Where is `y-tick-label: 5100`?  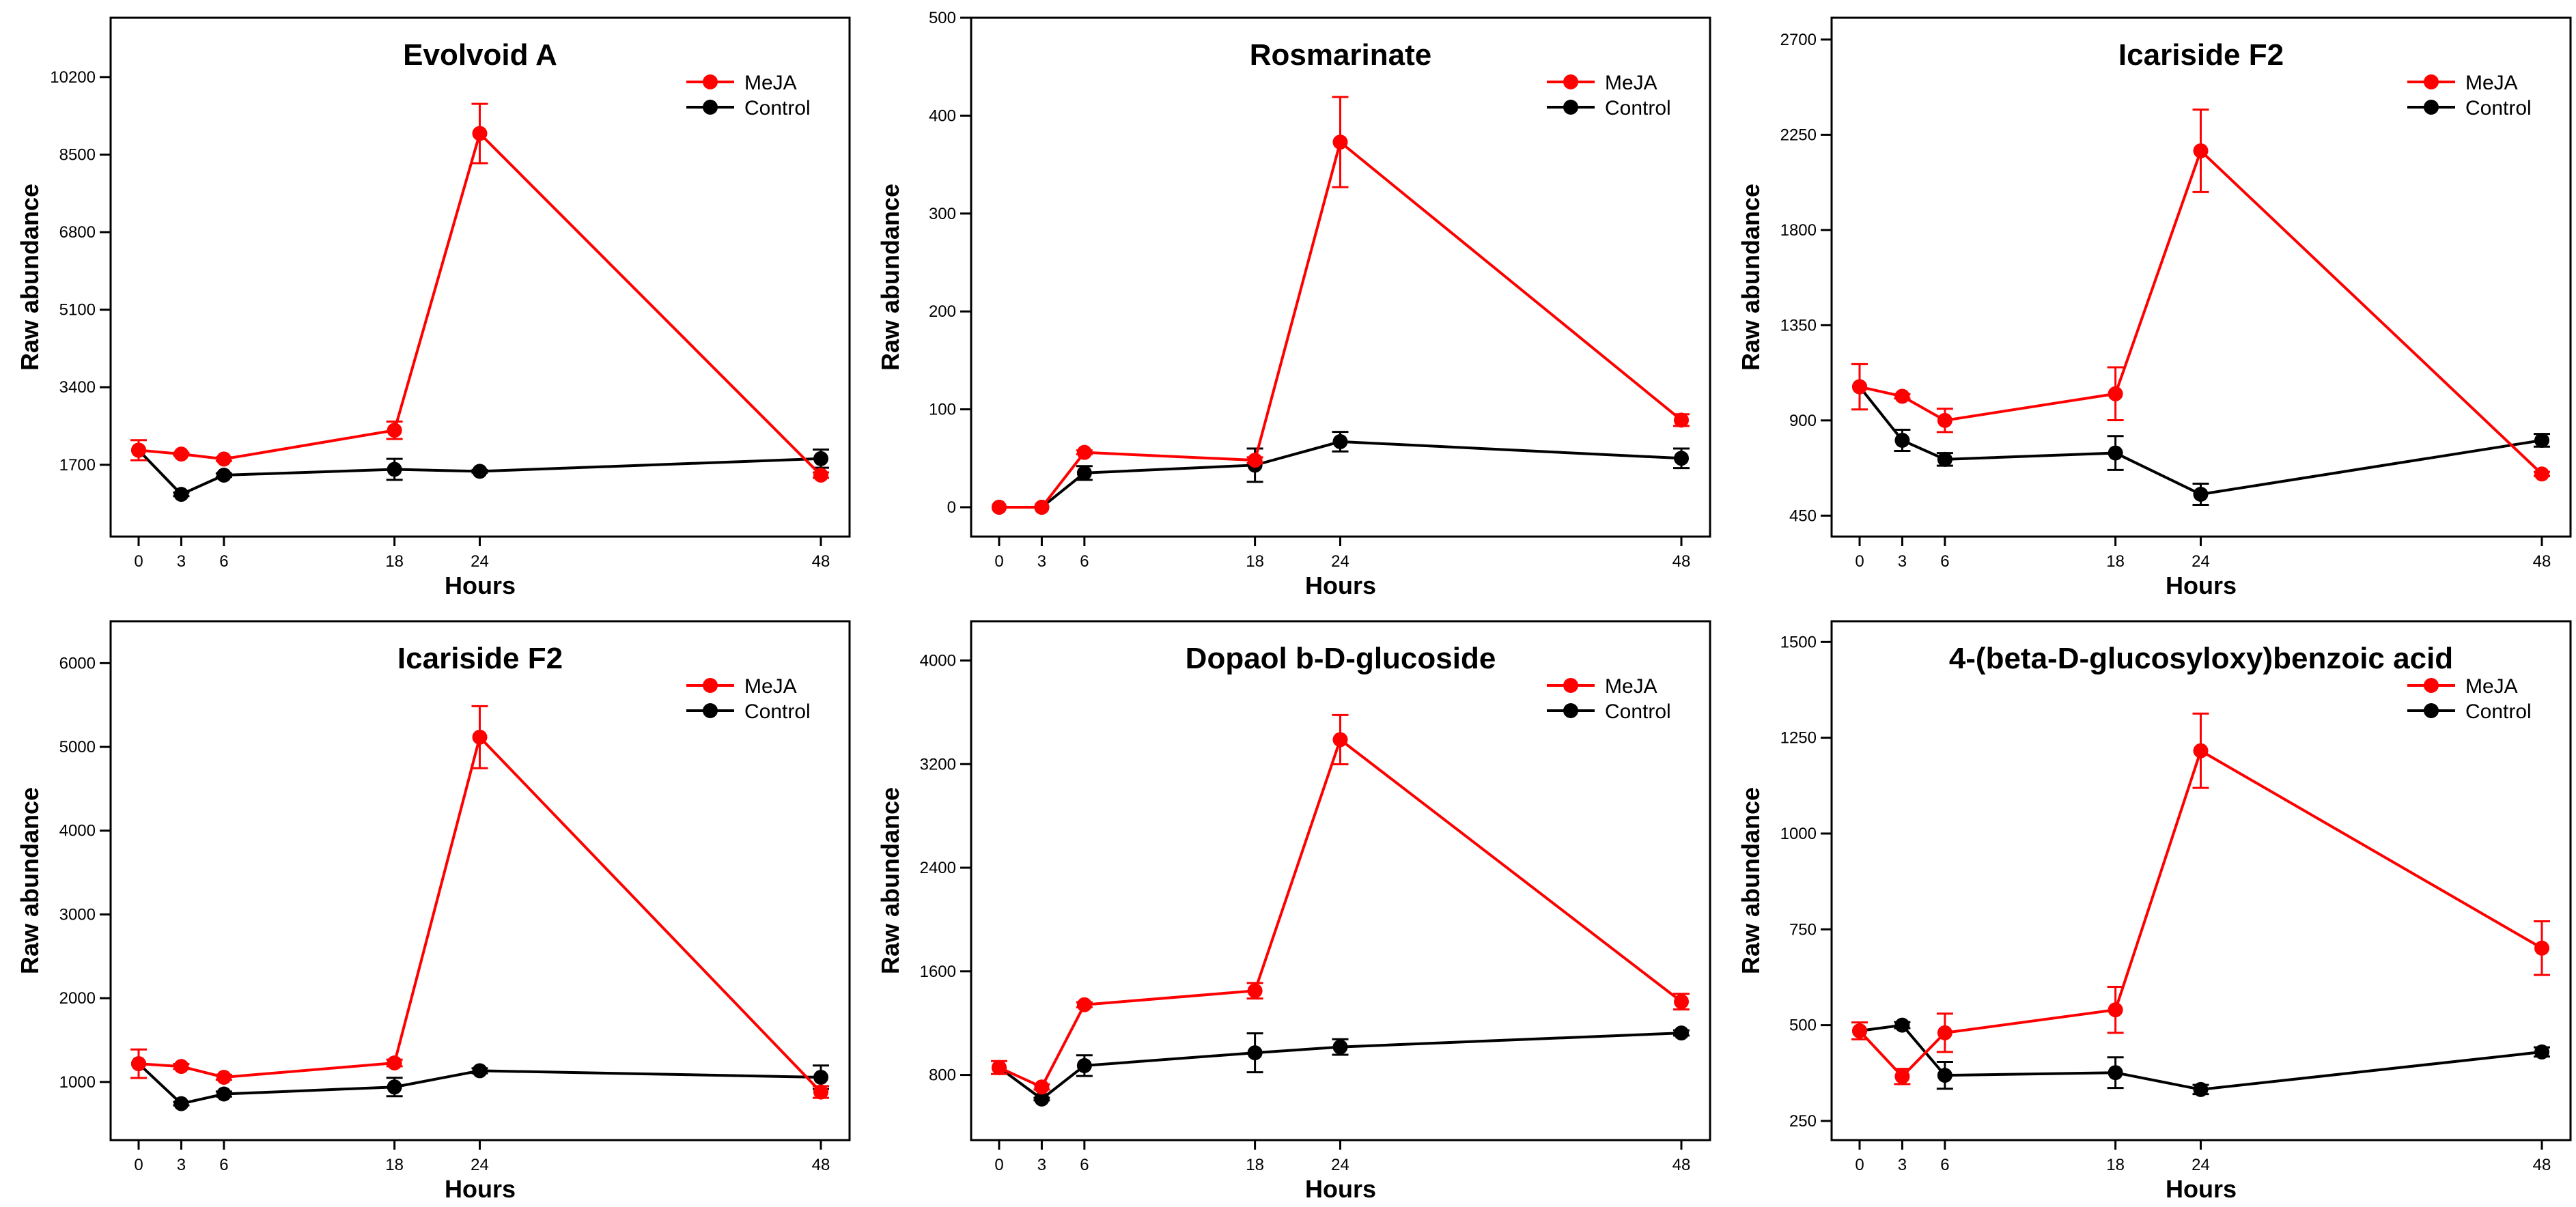 y-tick-label: 5100 is located at coordinates (77, 311).